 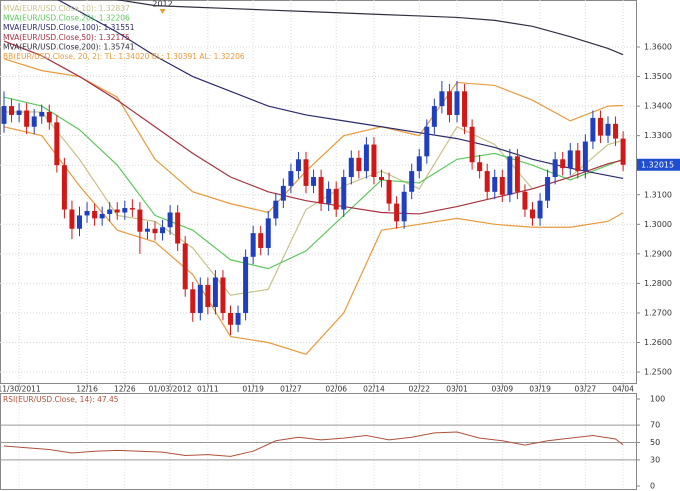 I want to click on rsi-title: RSI(EUR/USD.Close, 14): 47.45, so click(x=61, y=399).